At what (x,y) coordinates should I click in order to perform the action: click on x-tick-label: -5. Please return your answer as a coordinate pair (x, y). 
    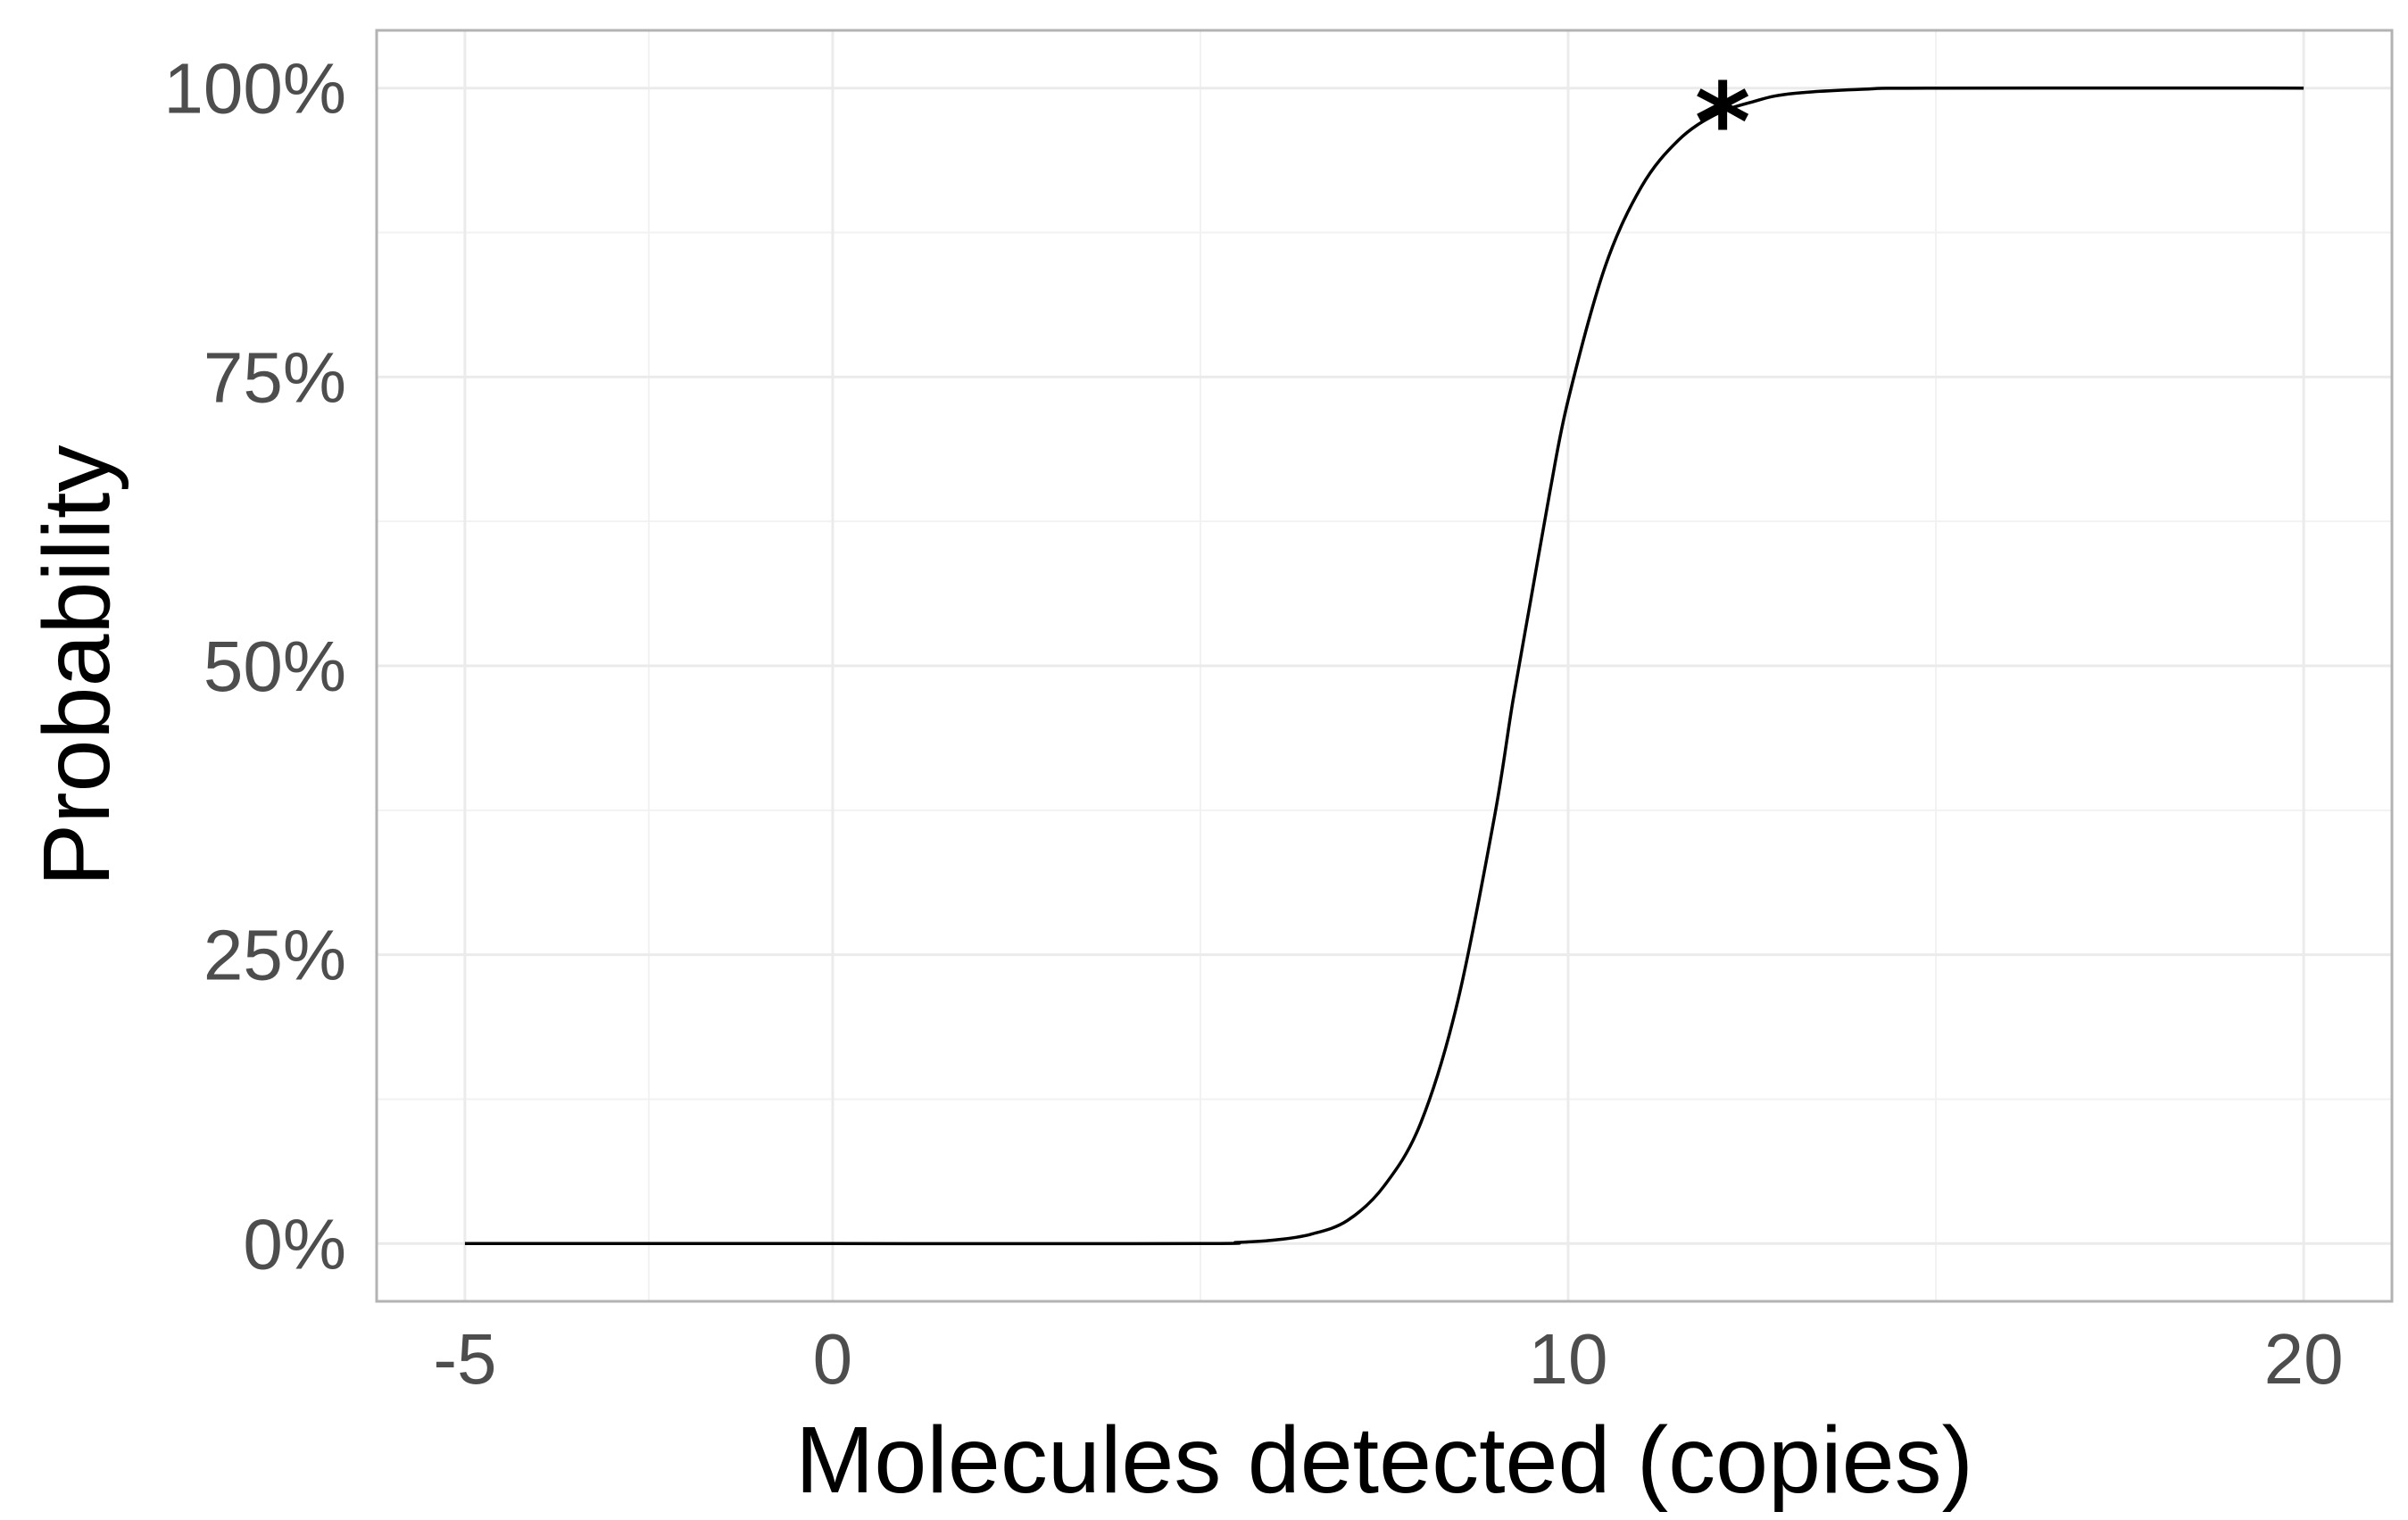
    Looking at the image, I should click on (464, 1359).